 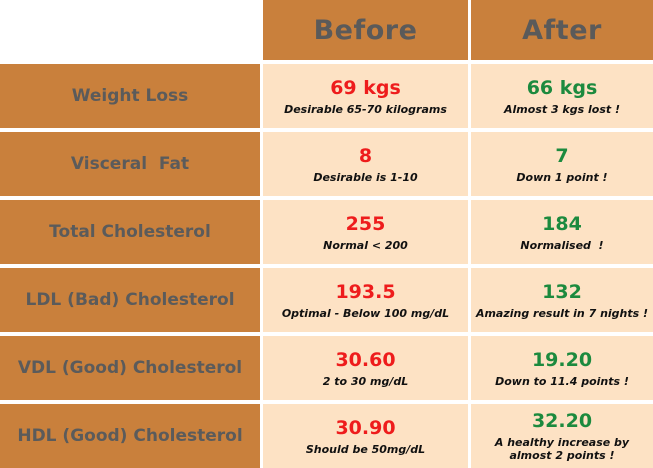 I want to click on before-cell-vdl-cholesterol: 30.60 2 to 30 mg/dL, so click(x=364, y=368).